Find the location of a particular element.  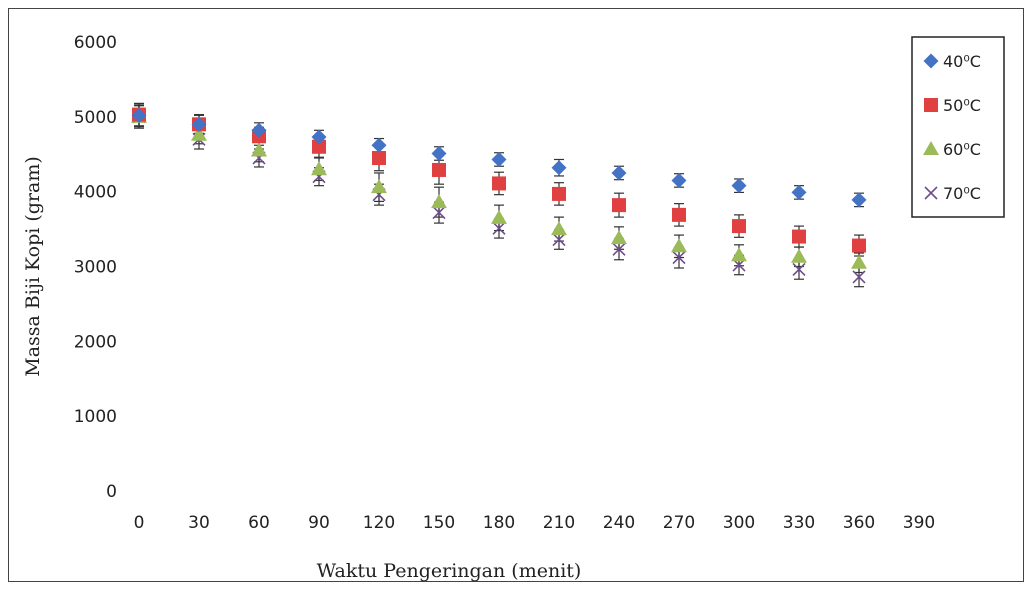

x-tick-label: 180 is located at coordinates (499, 523).